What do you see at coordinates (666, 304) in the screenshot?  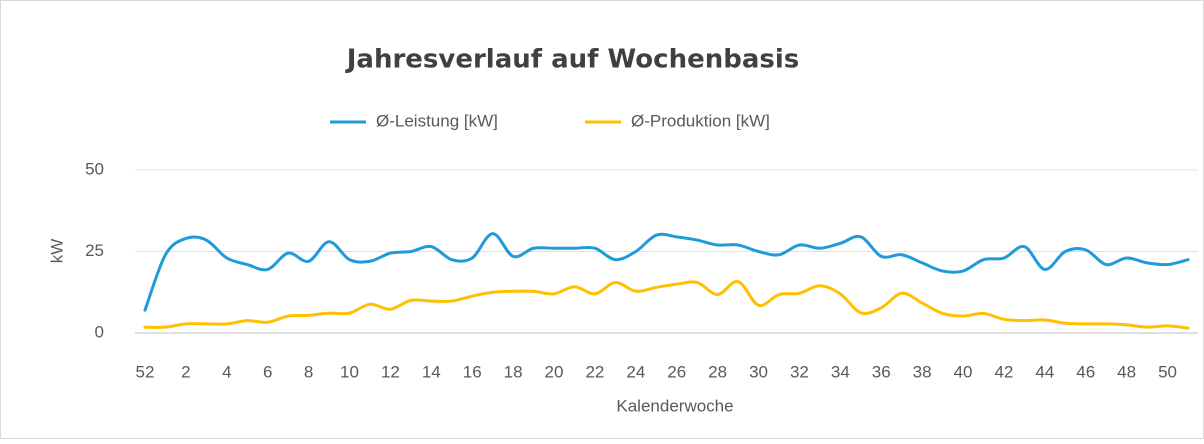 I see `line-series` at bounding box center [666, 304].